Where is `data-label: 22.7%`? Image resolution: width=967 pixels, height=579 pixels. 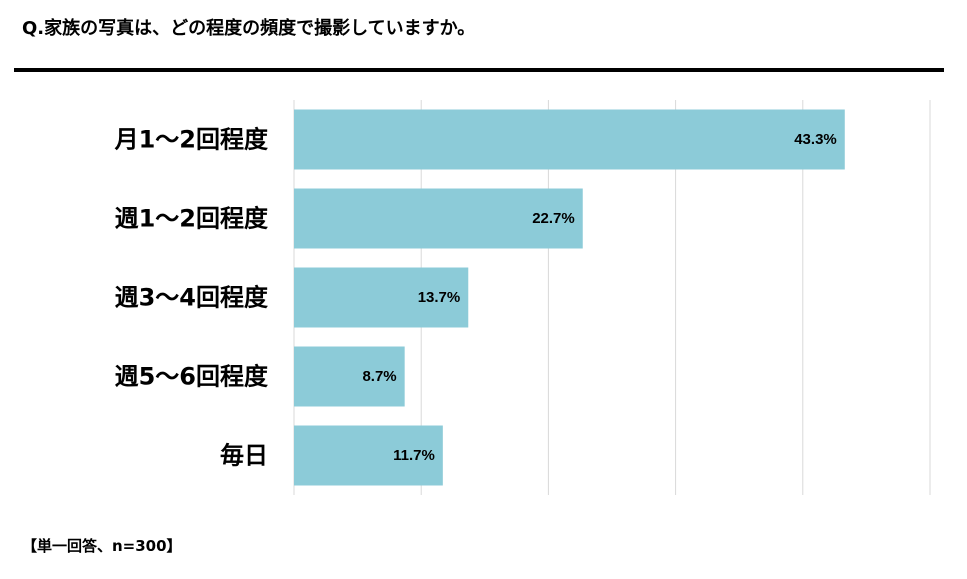 data-label: 22.7% is located at coordinates (553, 218).